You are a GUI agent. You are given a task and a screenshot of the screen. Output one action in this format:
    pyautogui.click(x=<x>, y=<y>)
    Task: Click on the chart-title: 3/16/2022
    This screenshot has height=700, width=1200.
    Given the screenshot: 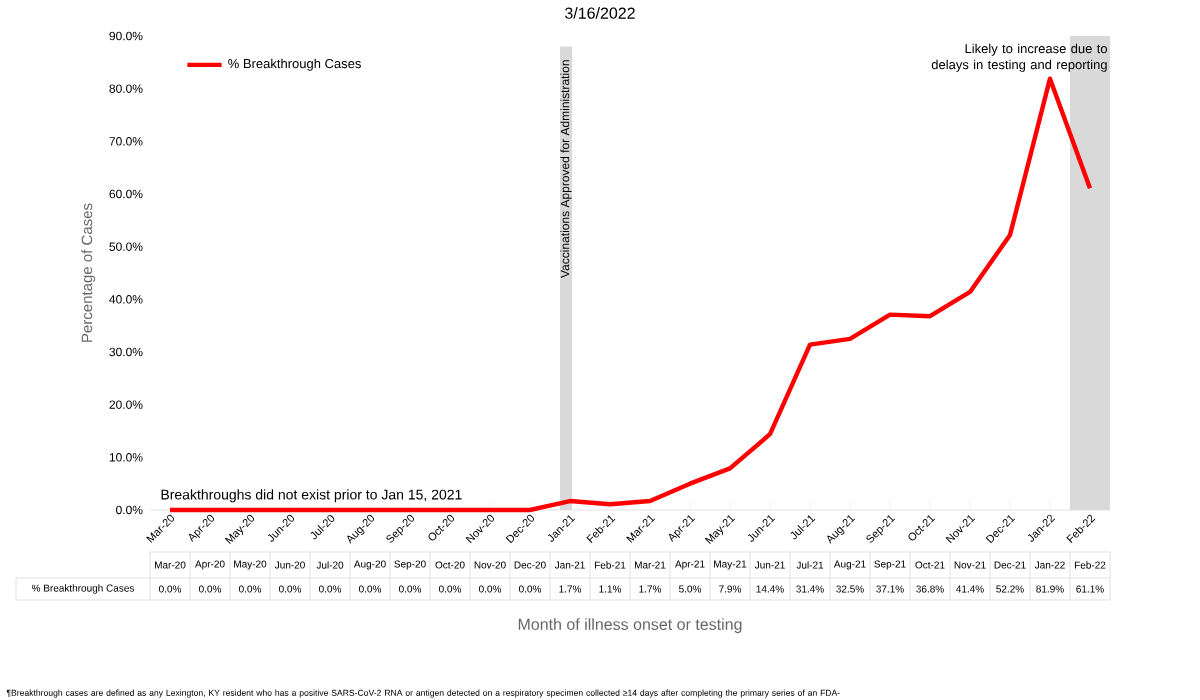 What is the action you would take?
    pyautogui.click(x=600, y=13)
    